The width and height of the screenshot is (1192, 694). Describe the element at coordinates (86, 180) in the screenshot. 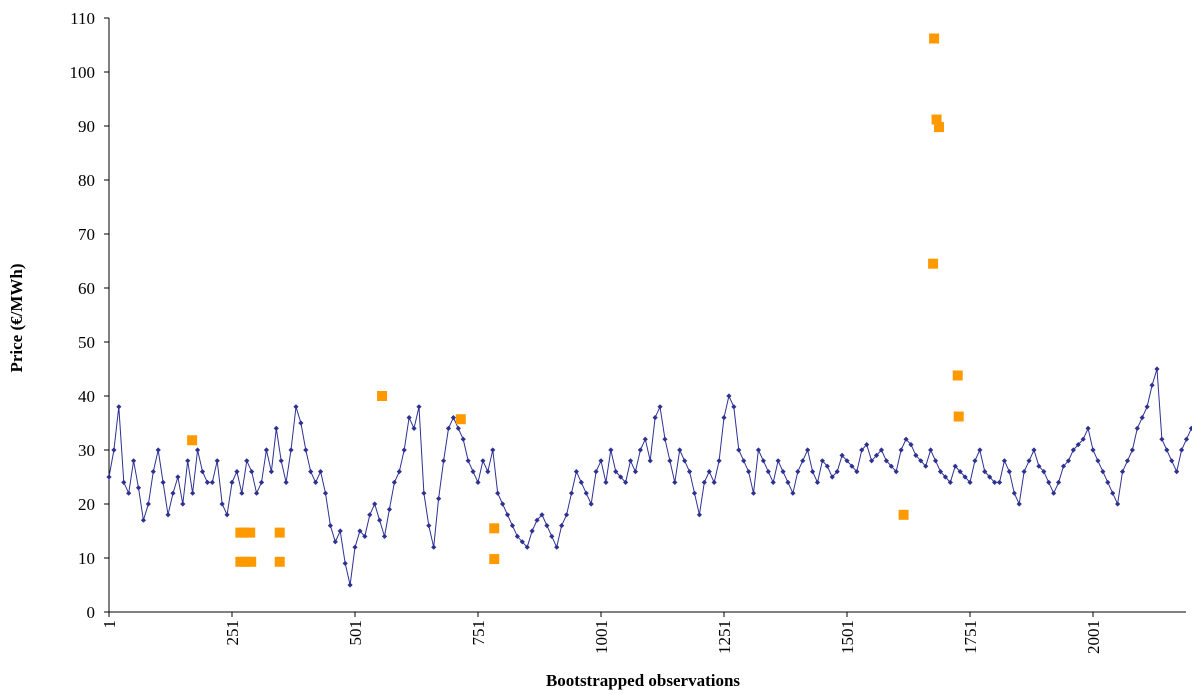

I see `y-tick-label: 80` at that location.